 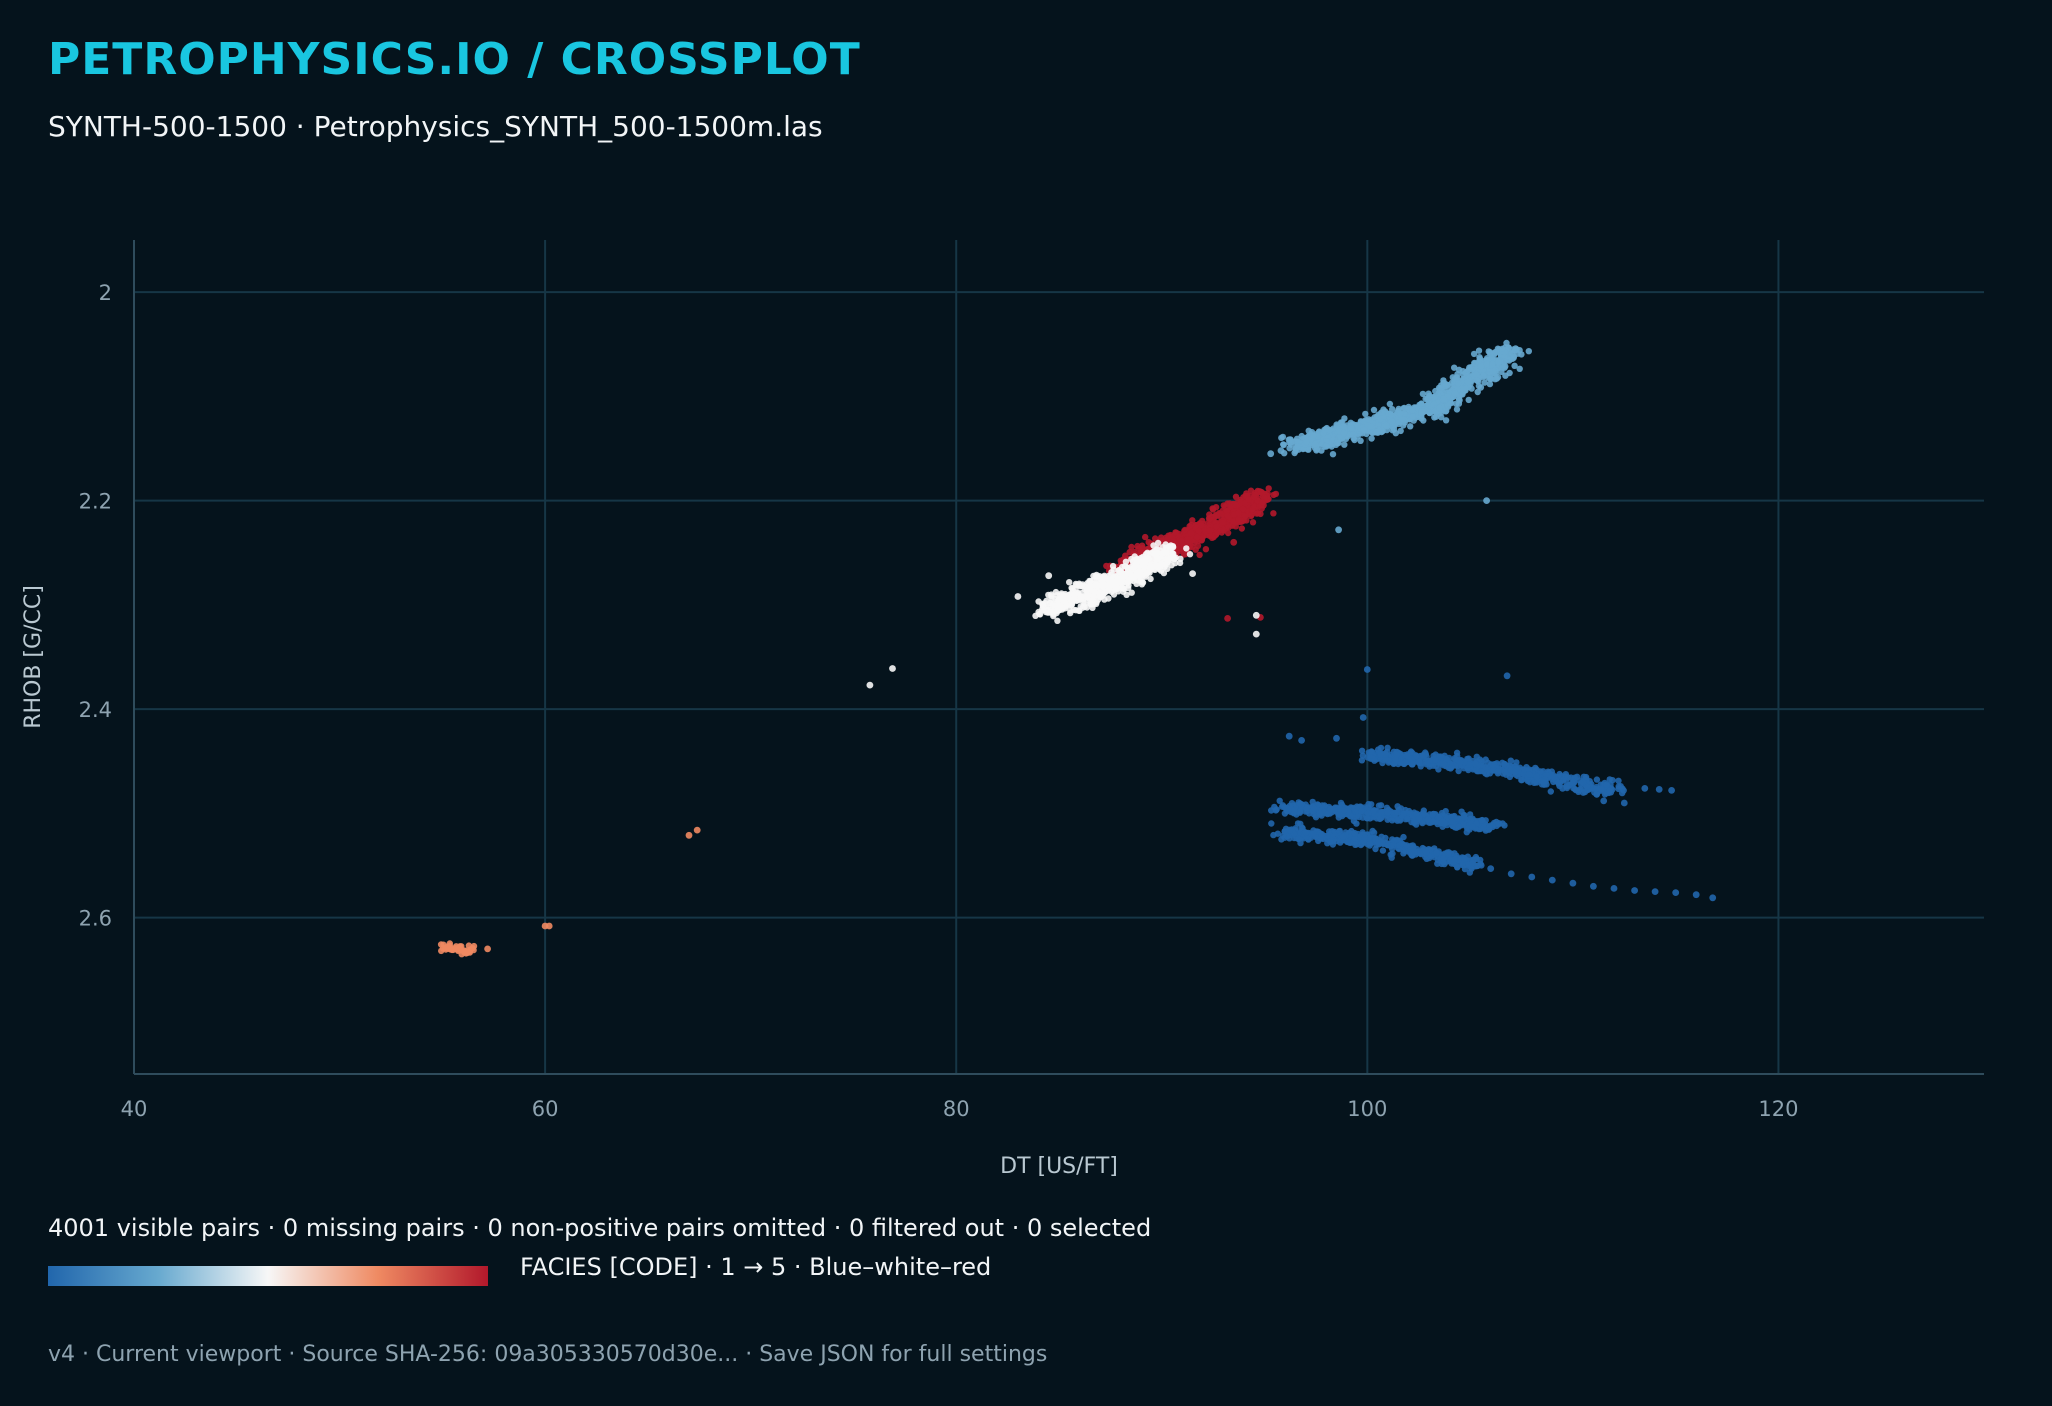 What do you see at coordinates (95, 502) in the screenshot?
I see `y-tick-label: 2.2` at bounding box center [95, 502].